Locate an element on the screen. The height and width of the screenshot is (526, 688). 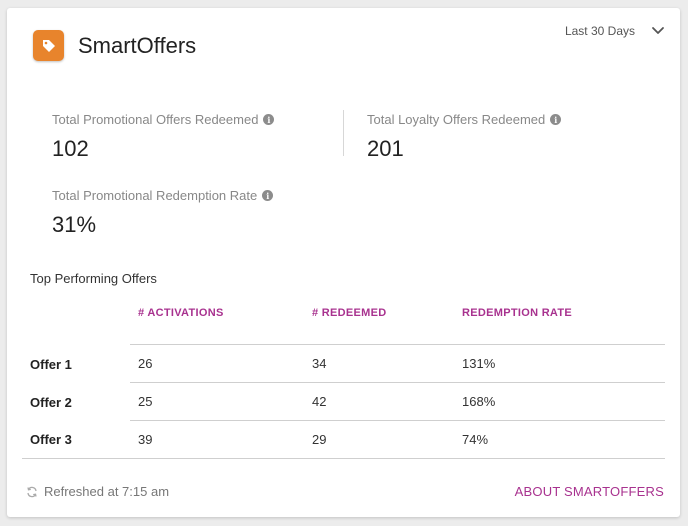
offer-activations: 25 is located at coordinates (145, 401).